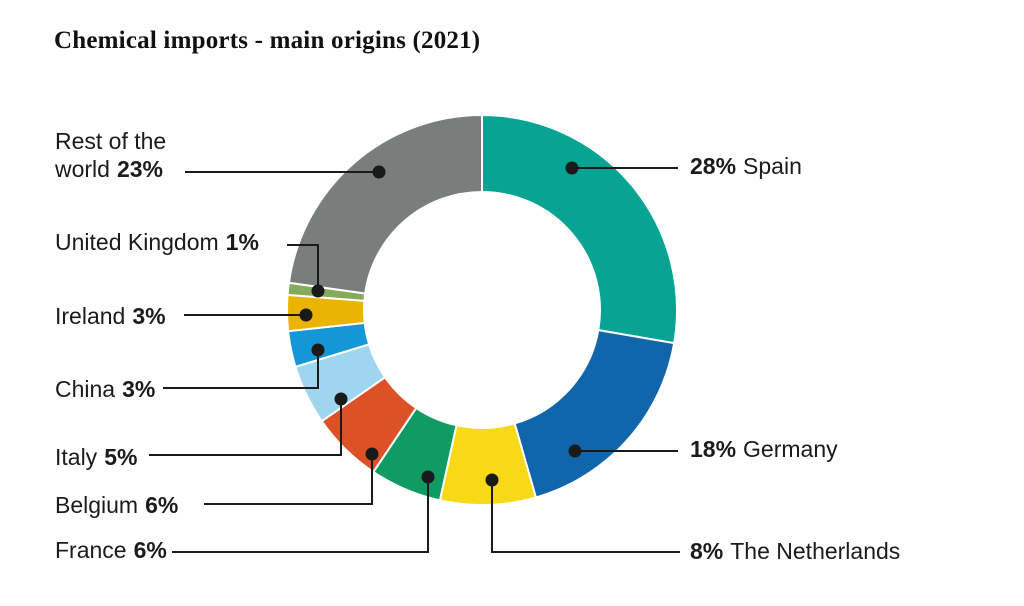  Describe the element at coordinates (149, 316) in the screenshot. I see `label-ireland-pct: 3%` at that location.